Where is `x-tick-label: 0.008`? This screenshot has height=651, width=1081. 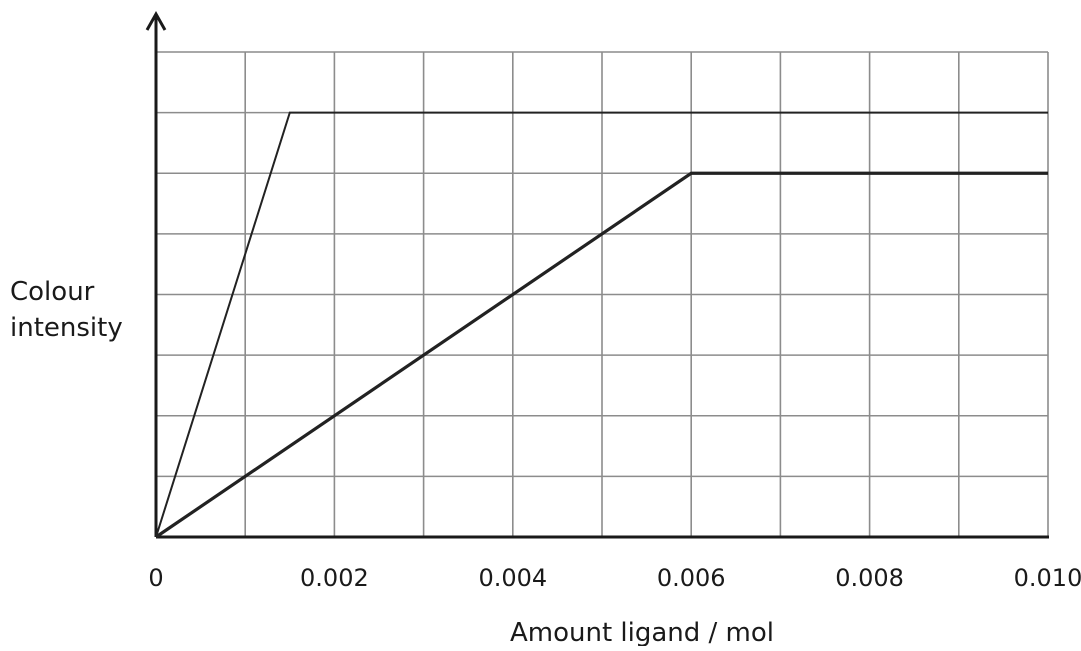
x-tick-label: 0.008 is located at coordinates (869, 578).